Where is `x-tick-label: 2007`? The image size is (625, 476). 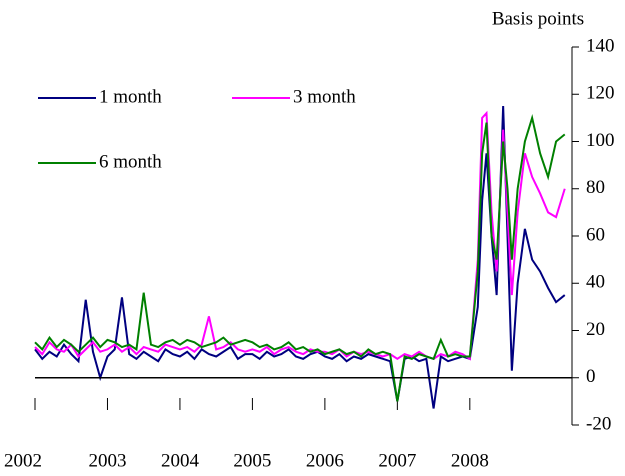 x-tick-label: 2007 is located at coordinates (397, 460).